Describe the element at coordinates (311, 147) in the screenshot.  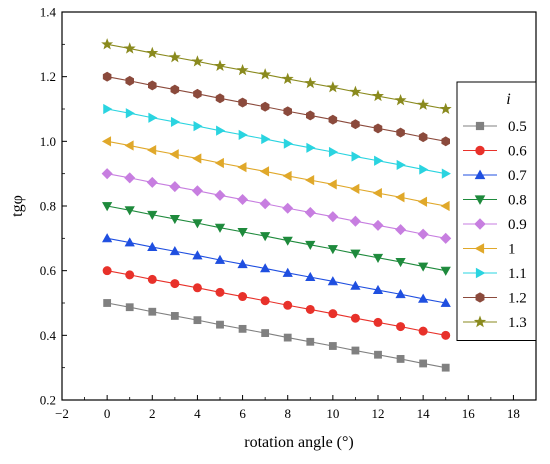
I see `point-1.1-9` at that location.